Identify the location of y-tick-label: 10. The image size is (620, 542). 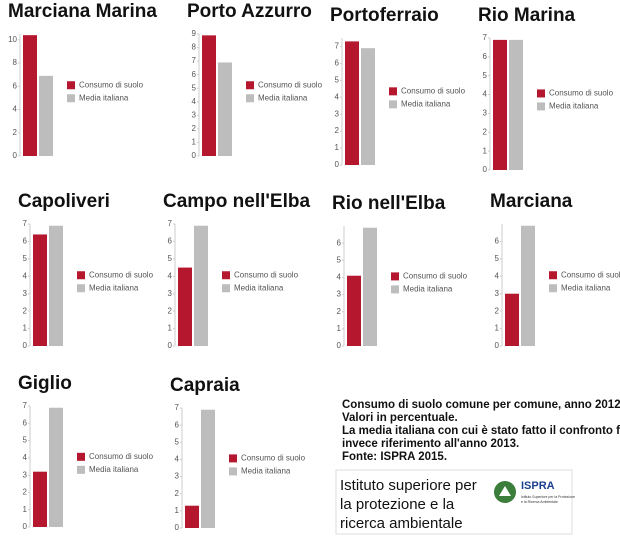
(12, 39).